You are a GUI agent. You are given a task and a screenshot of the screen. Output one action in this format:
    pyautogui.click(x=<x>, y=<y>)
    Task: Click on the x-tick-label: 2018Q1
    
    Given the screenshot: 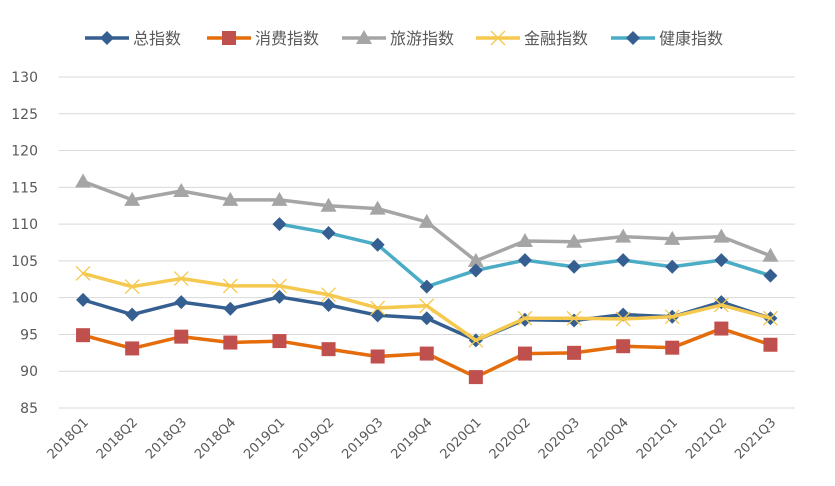 What is the action you would take?
    pyautogui.click(x=68, y=438)
    